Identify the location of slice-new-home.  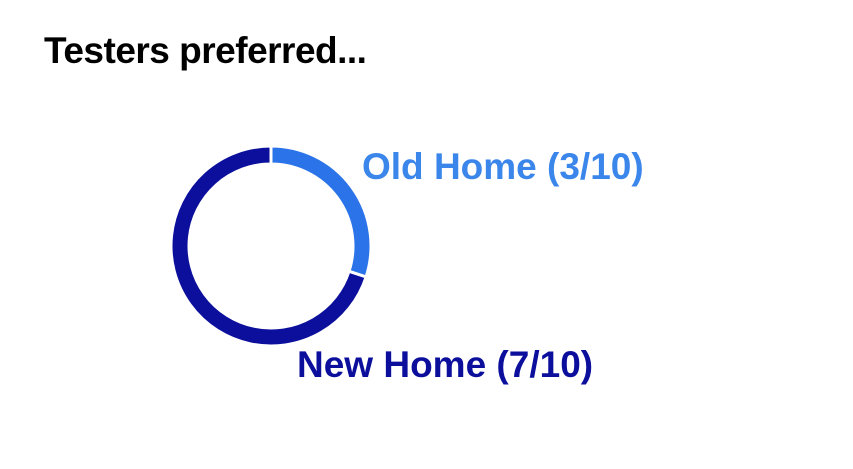
(268, 246).